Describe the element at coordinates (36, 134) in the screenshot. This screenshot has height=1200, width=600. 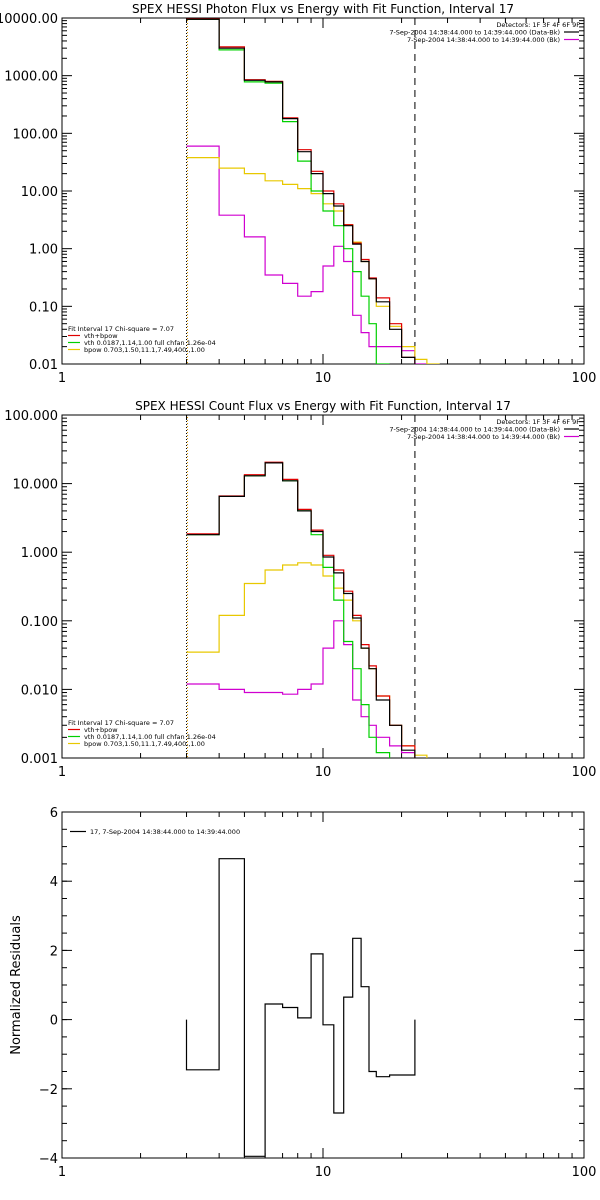
I see `y-tick-label: 100.00` at that location.